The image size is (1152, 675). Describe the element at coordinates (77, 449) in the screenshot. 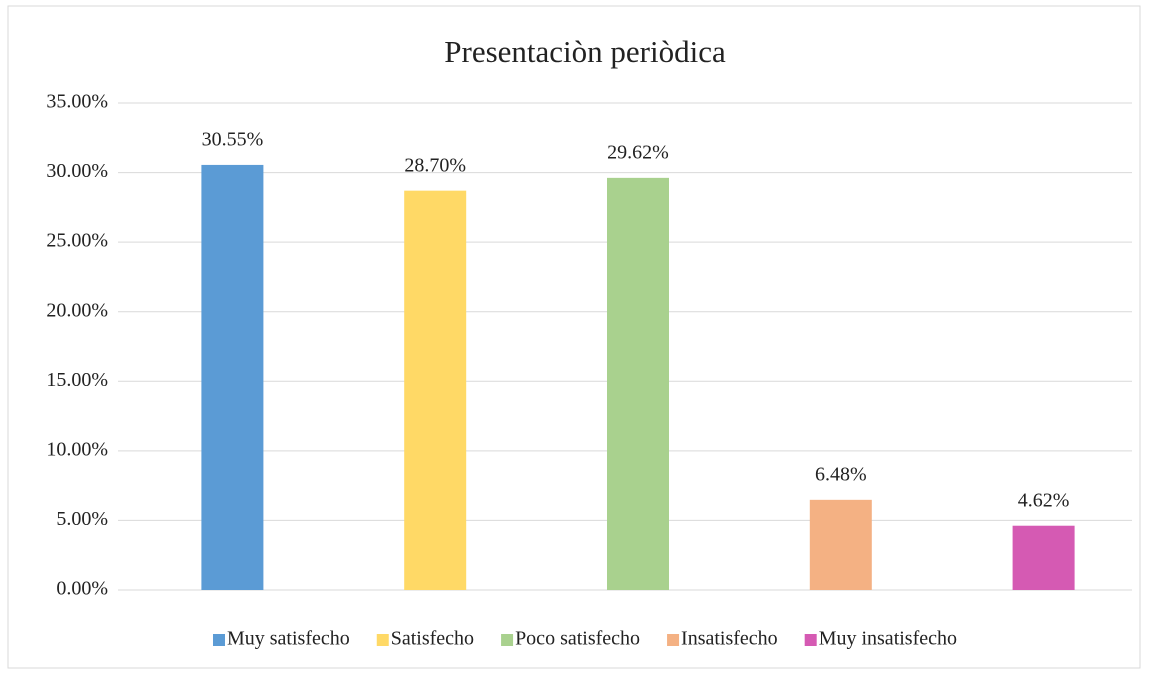

I see `y-tick-label: 10.00%` at that location.